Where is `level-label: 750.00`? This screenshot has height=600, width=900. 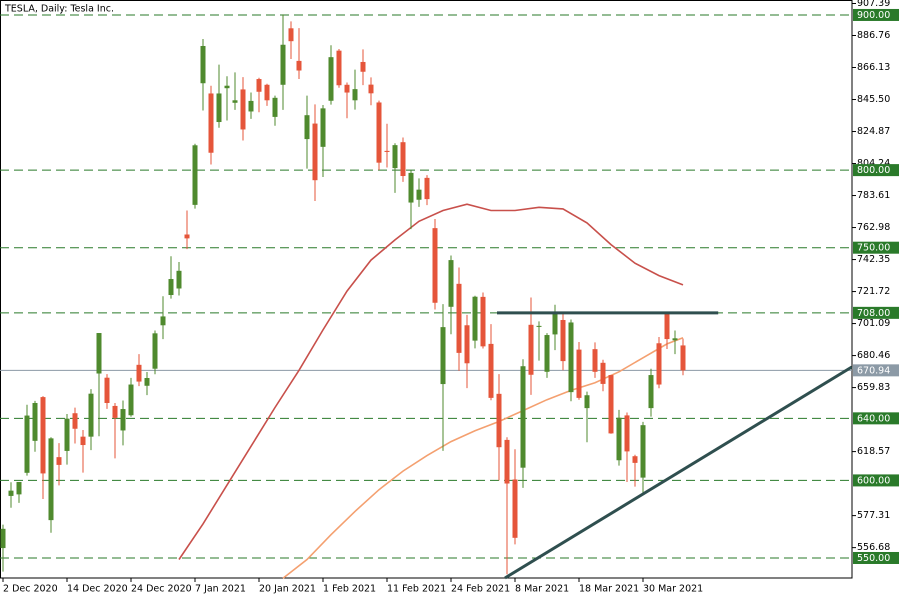
level-label: 750.00 is located at coordinates (873, 248).